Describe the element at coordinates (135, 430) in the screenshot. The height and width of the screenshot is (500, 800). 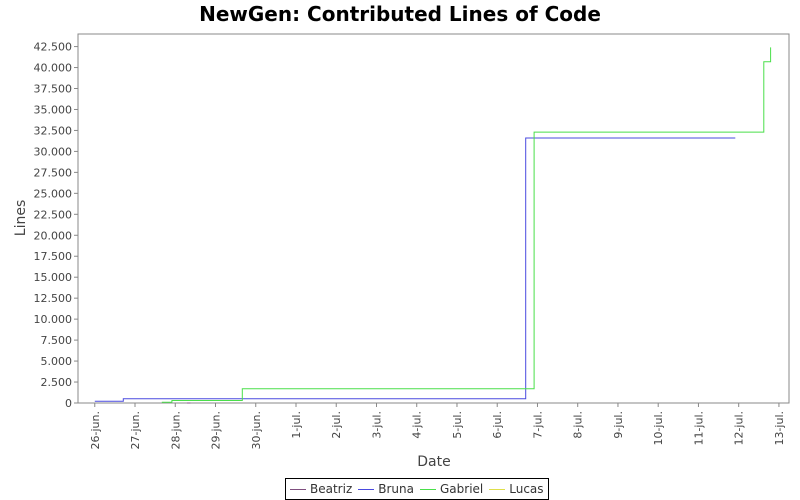
I see `x-tick-label: 27-jun.` at that location.